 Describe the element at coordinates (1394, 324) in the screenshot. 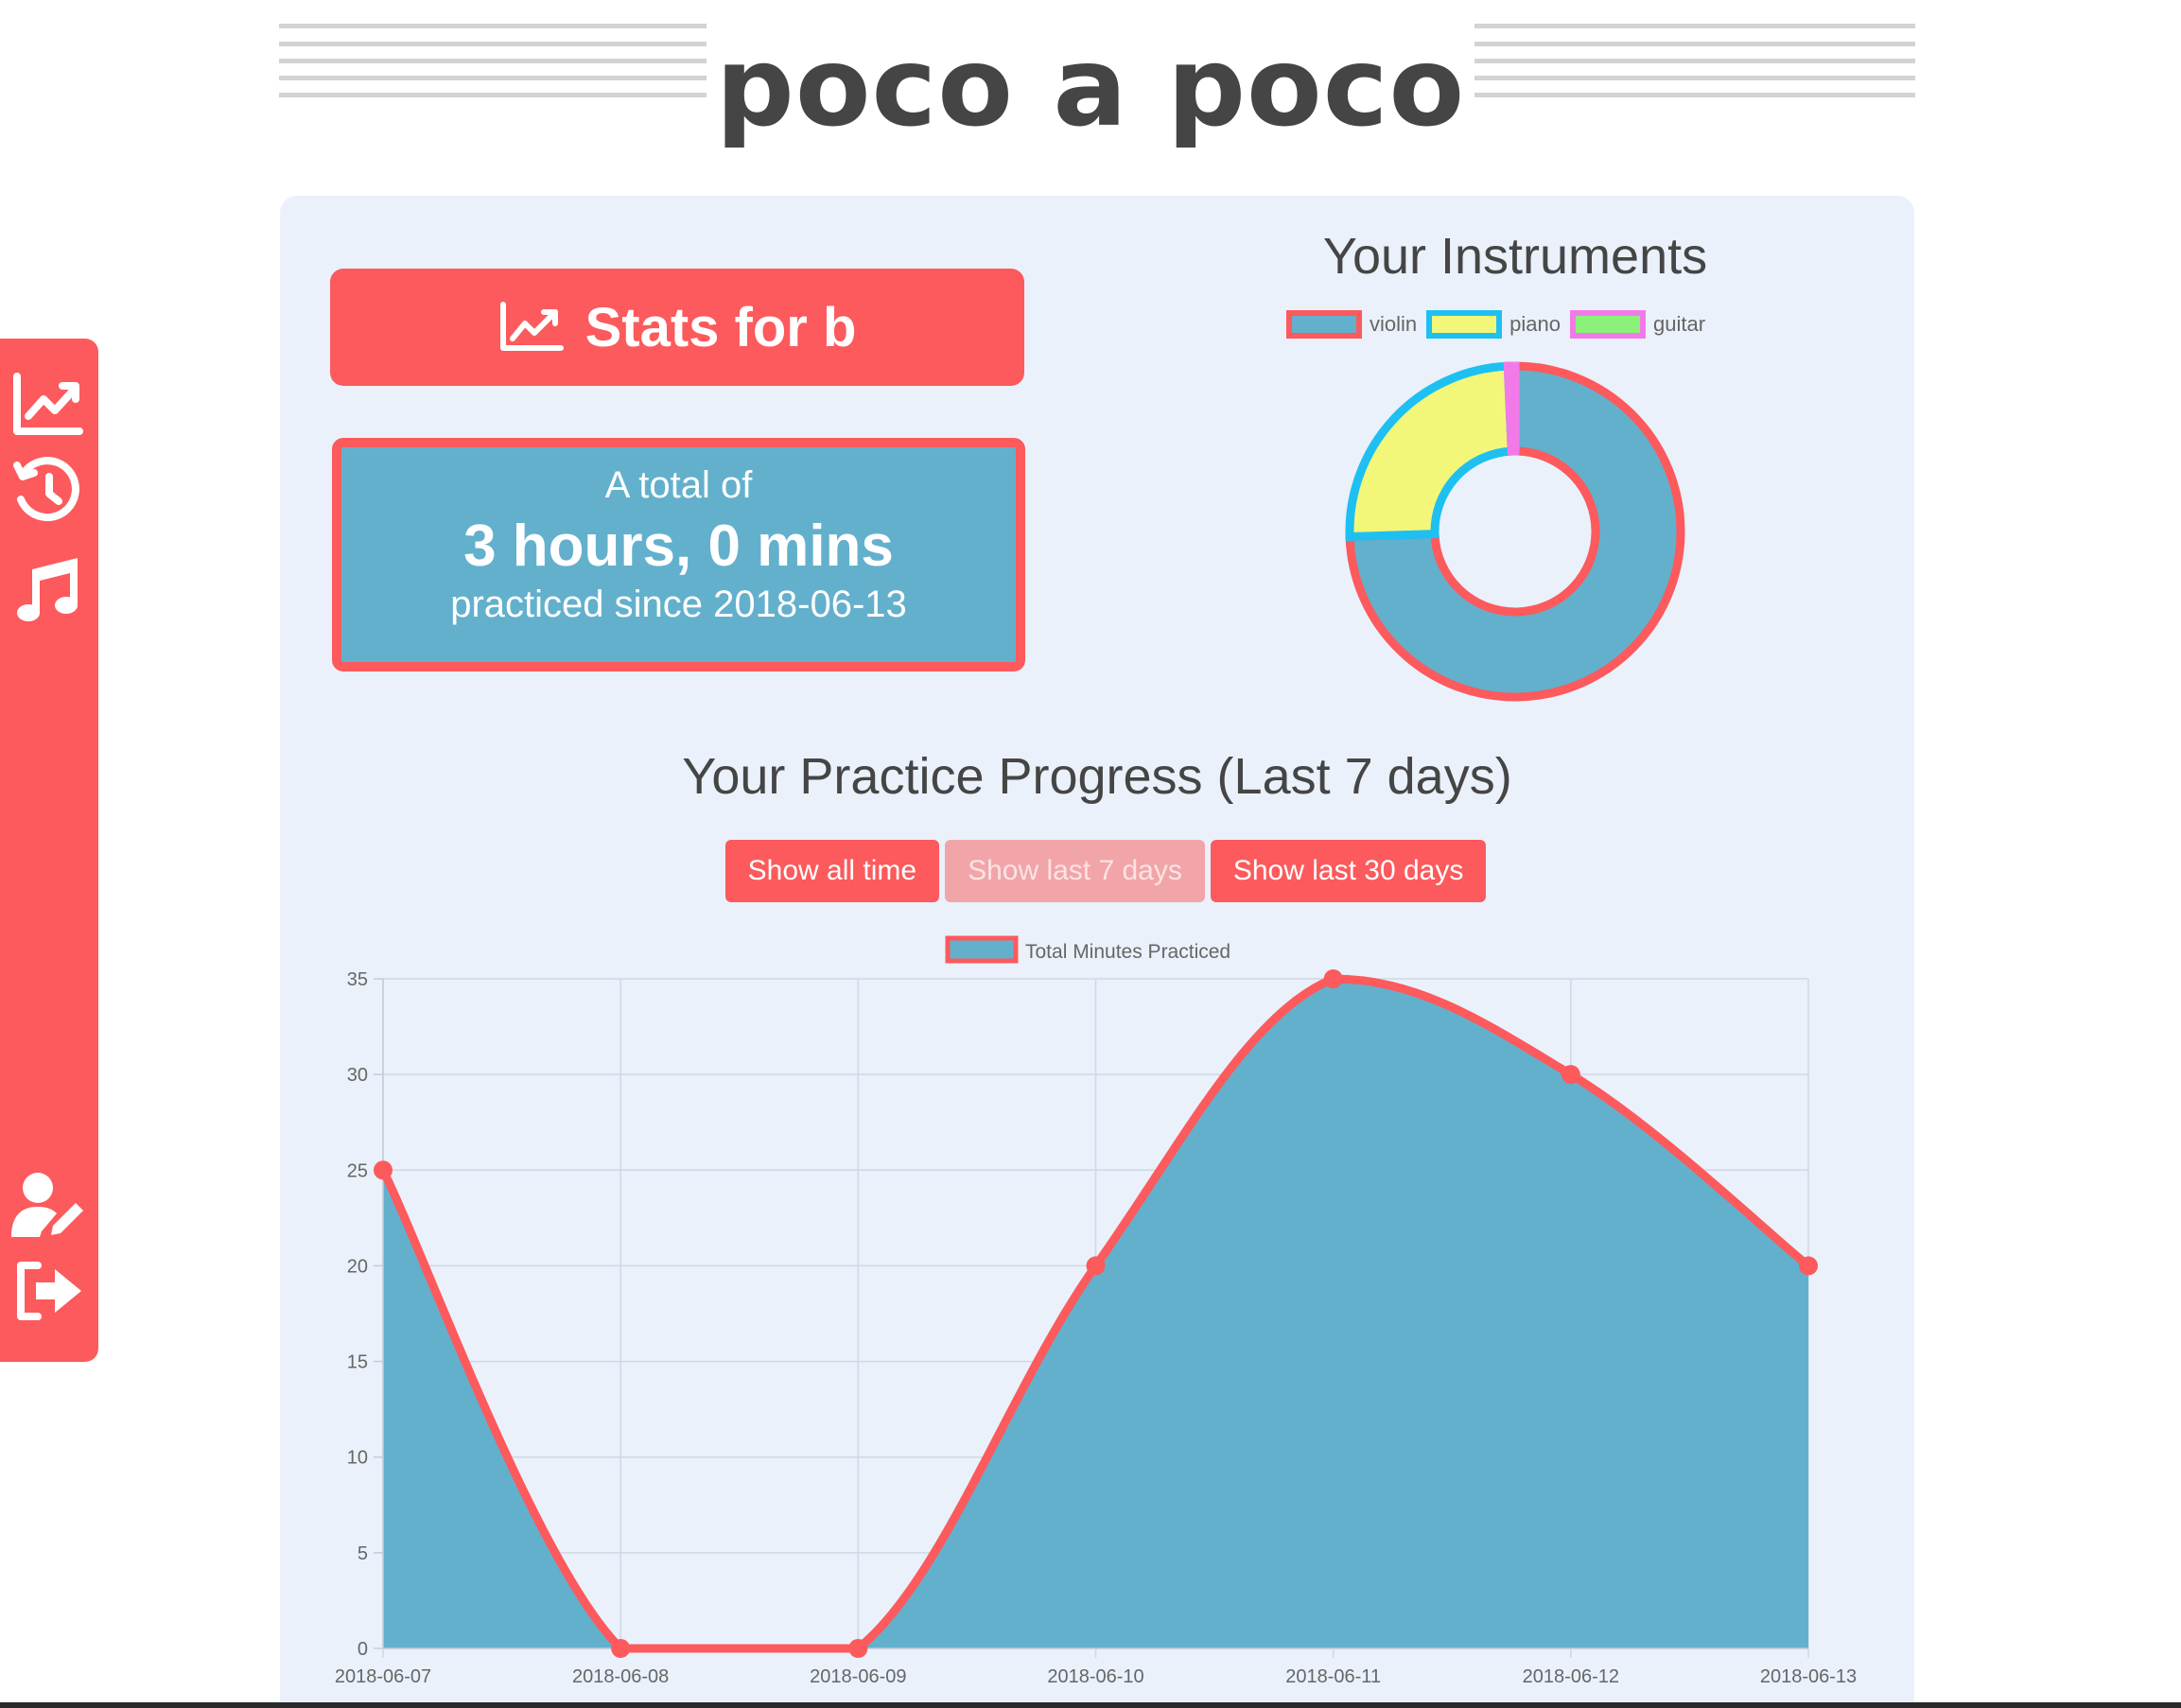

I see `legend-label: violin` at that location.